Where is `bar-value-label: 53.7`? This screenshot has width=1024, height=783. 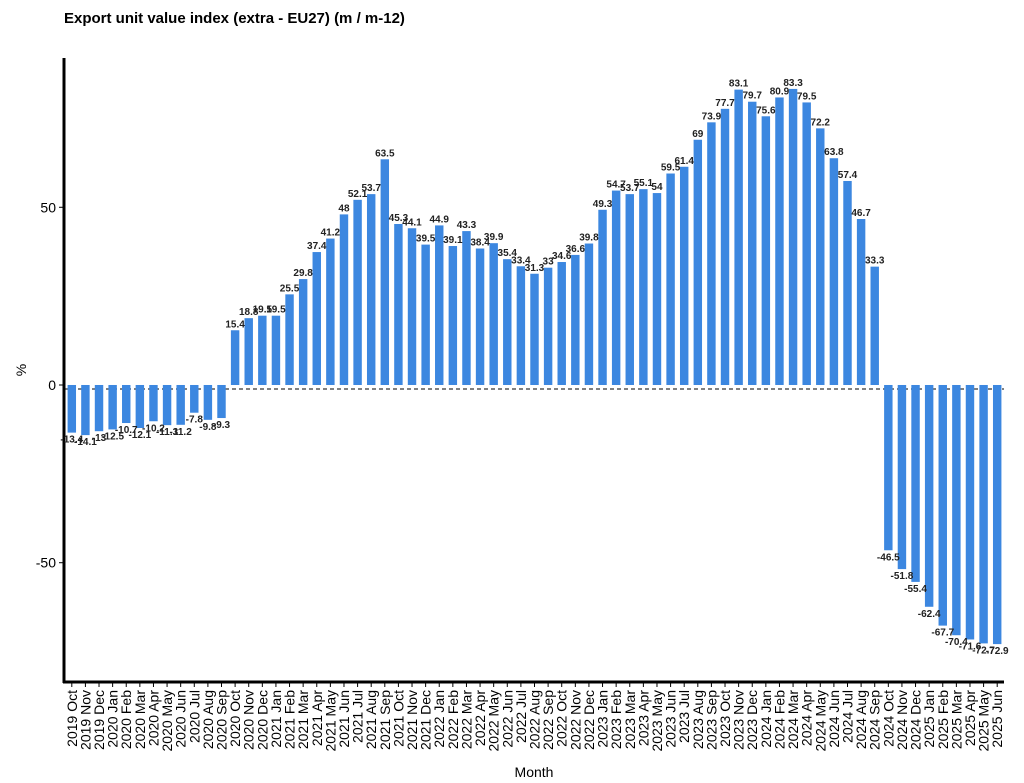
bar-value-label: 53.7 is located at coordinates (371, 188).